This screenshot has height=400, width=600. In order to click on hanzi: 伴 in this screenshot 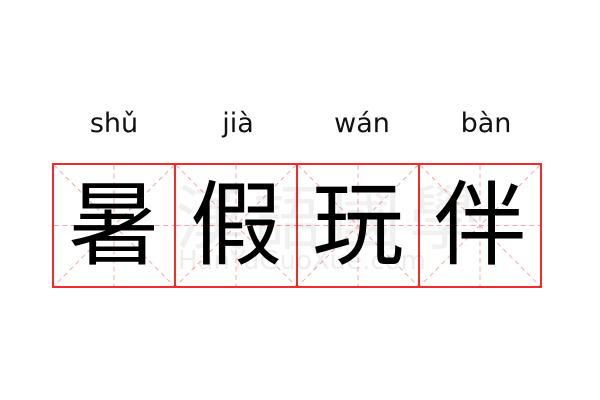, I will do `click(479, 225)`.